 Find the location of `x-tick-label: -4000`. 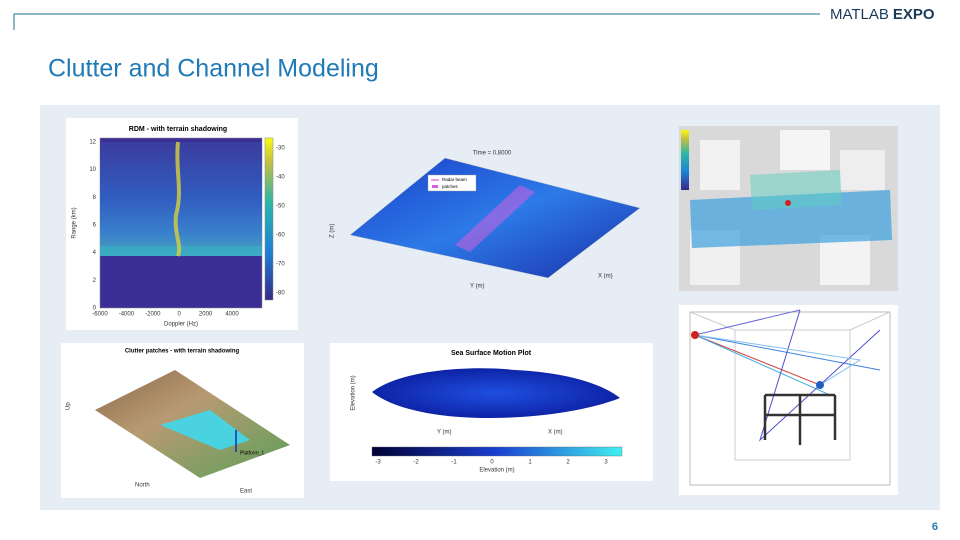

x-tick-label: -4000 is located at coordinates (127, 315).